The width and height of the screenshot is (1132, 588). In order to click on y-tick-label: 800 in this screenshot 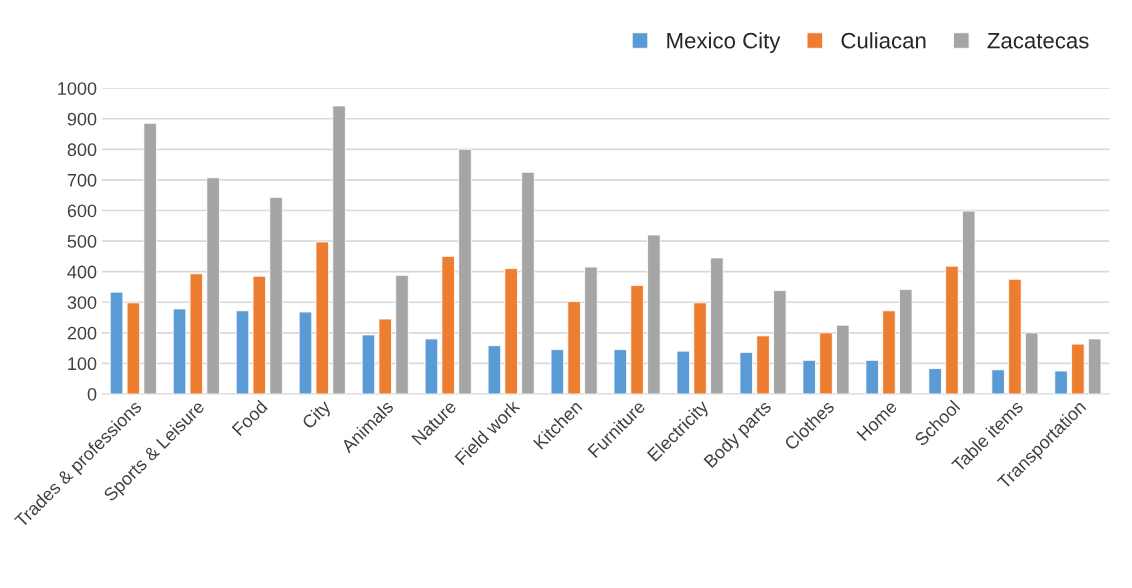, I will do `click(82, 150)`.